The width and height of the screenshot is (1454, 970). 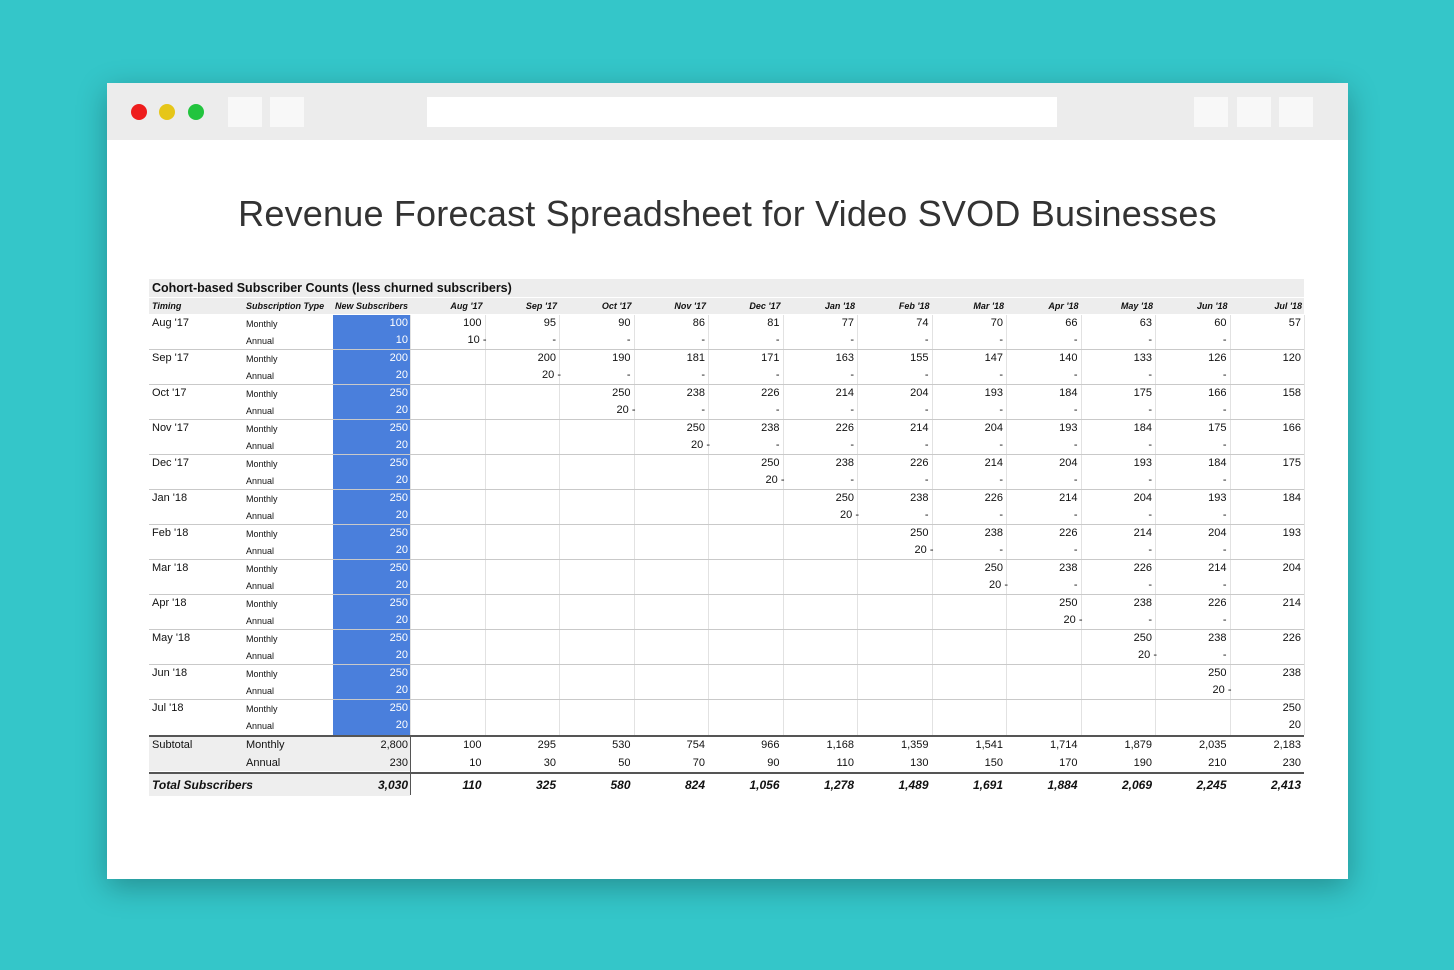 I want to click on monthly-count-cell: 77, so click(x=847, y=323).